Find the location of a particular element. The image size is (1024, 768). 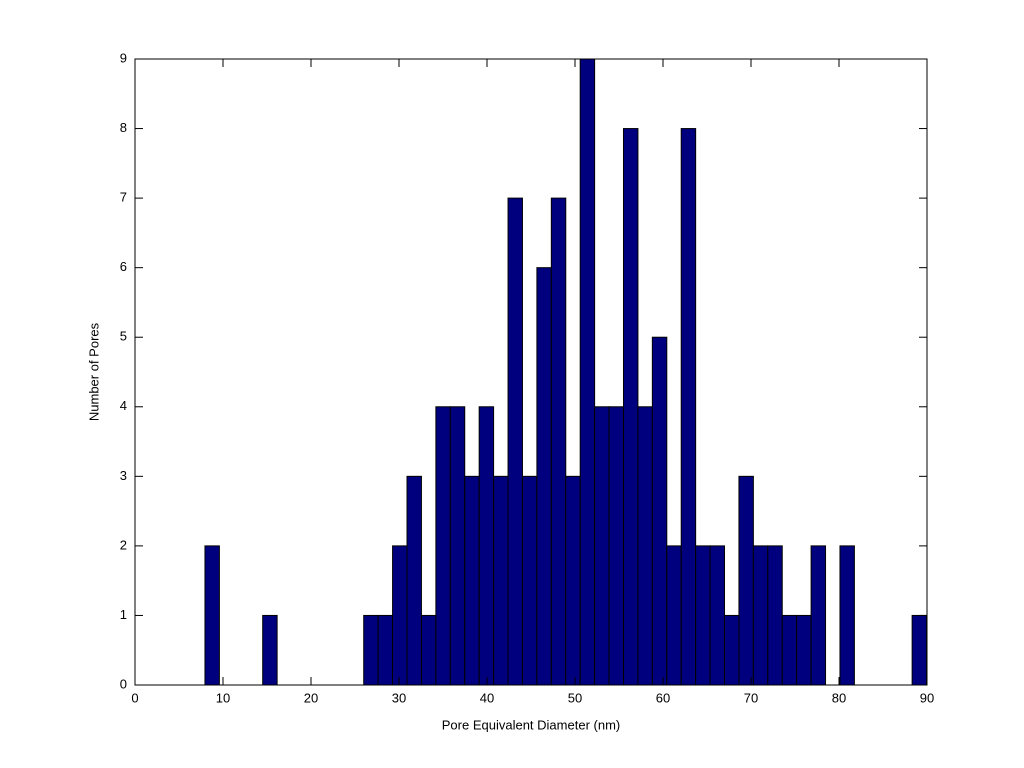

x-tick-label: 0 is located at coordinates (134, 697).